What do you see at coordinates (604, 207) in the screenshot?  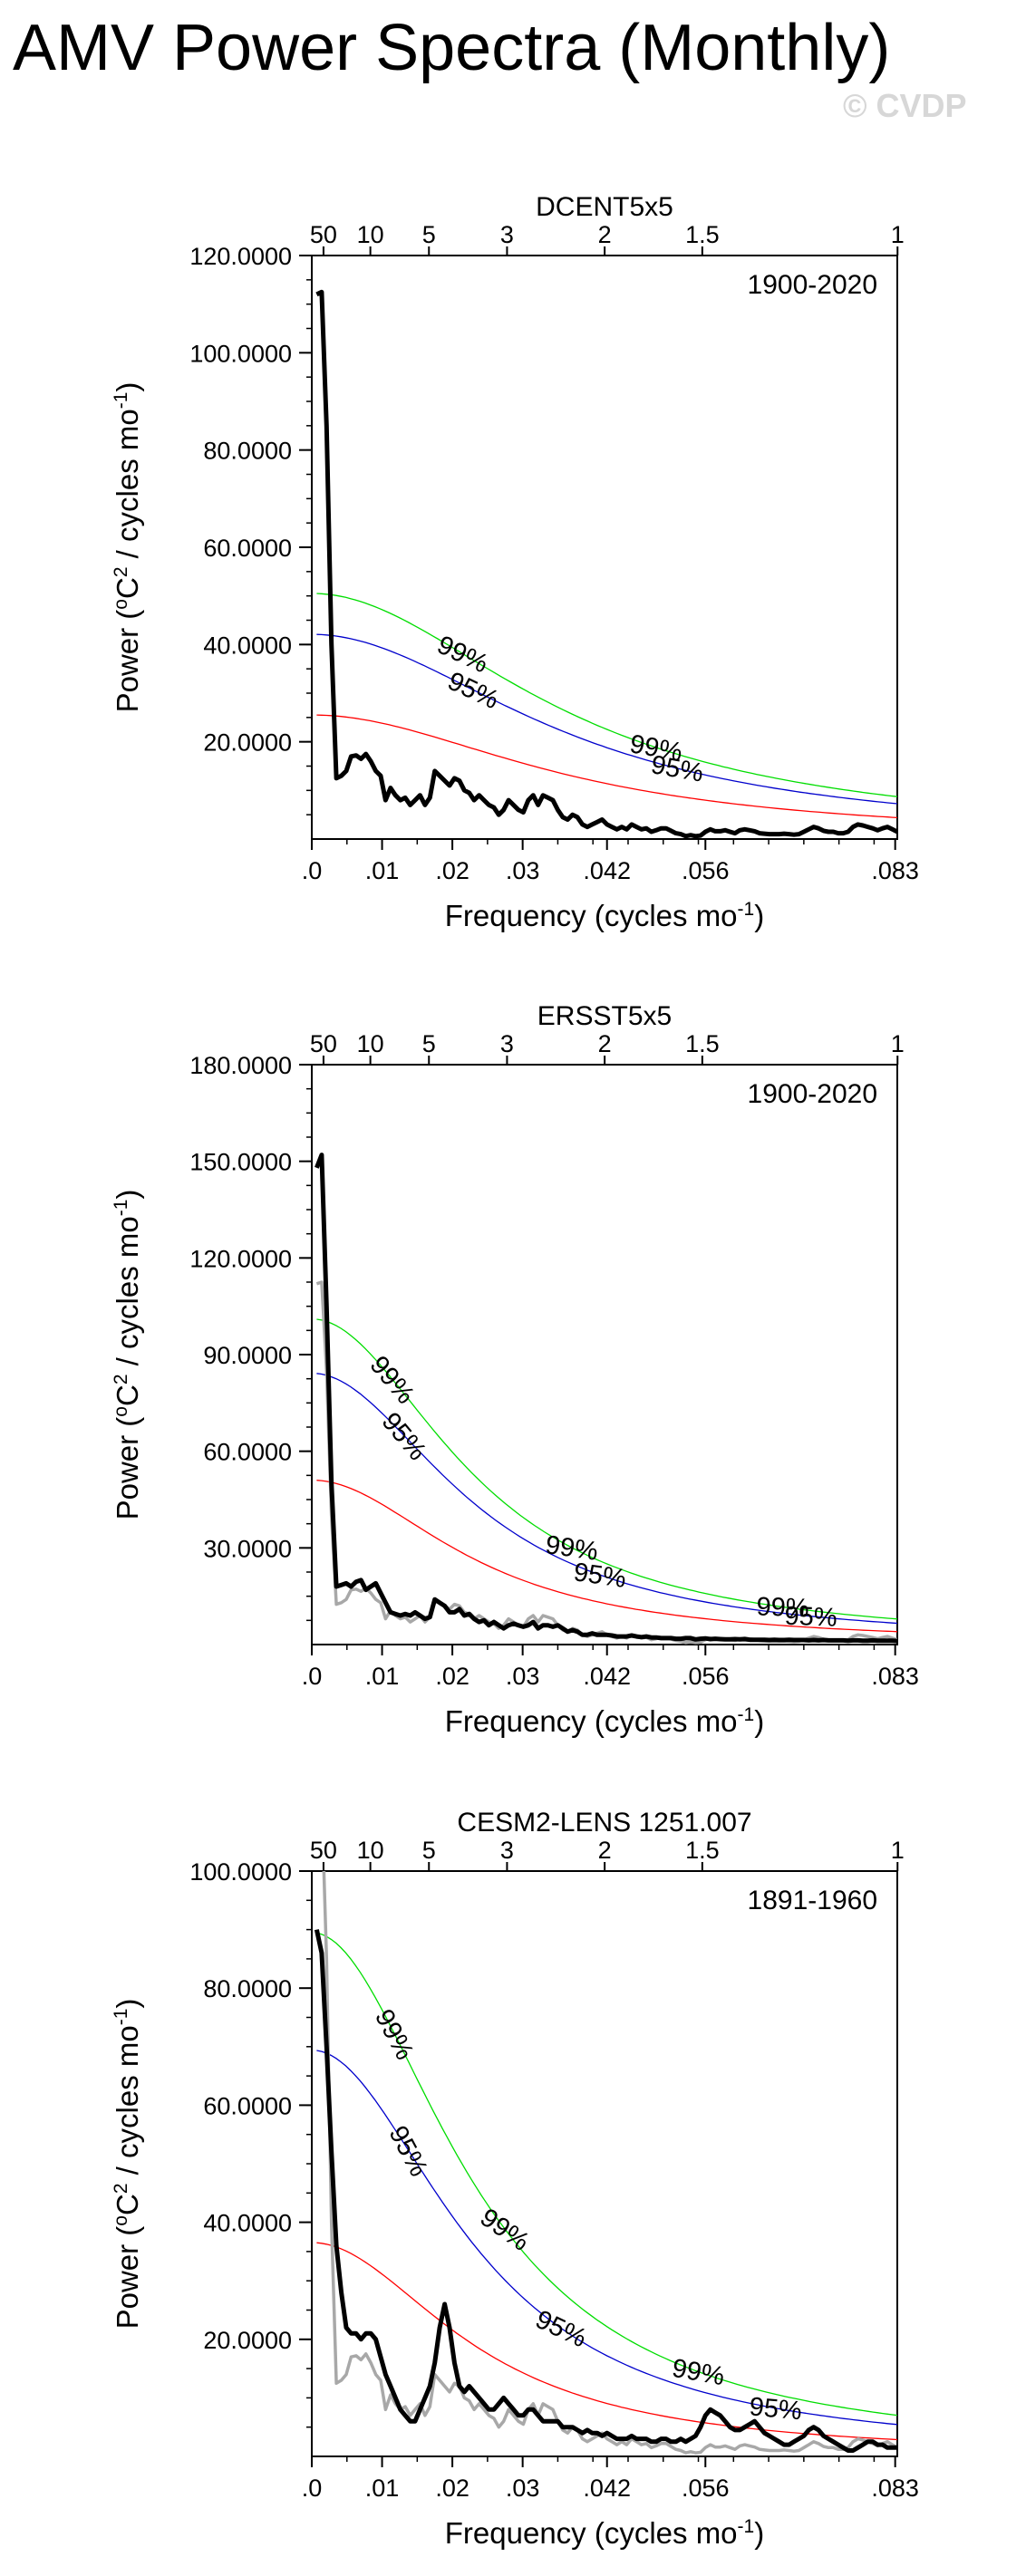 I see `panel-title: DCENT5x5` at bounding box center [604, 207].